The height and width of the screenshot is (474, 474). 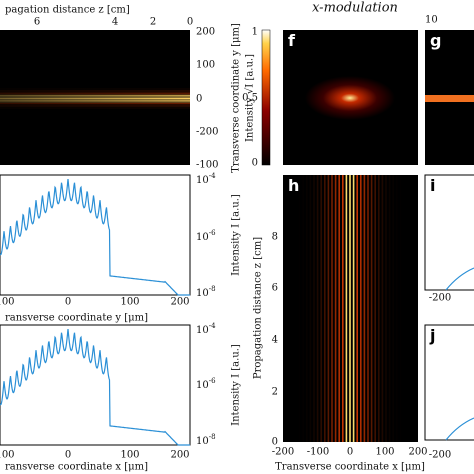 I want to click on tick-label: 10, so click(x=431, y=20).